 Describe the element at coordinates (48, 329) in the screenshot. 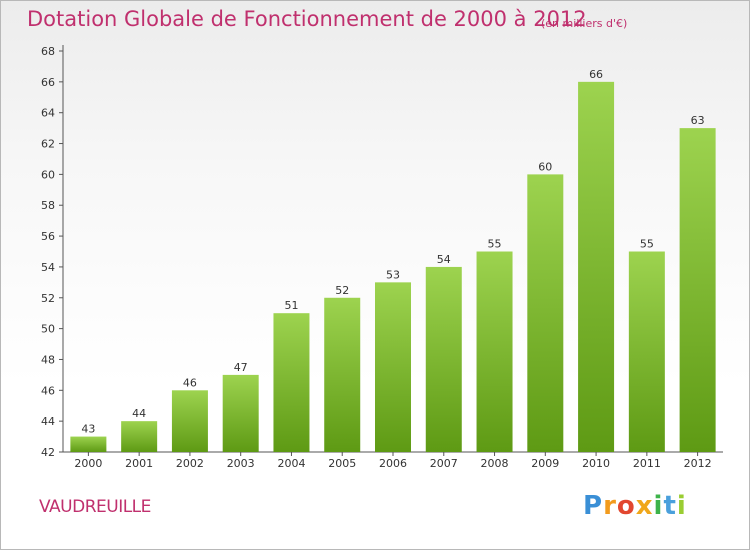

I see `y-tick-label: 50` at that location.